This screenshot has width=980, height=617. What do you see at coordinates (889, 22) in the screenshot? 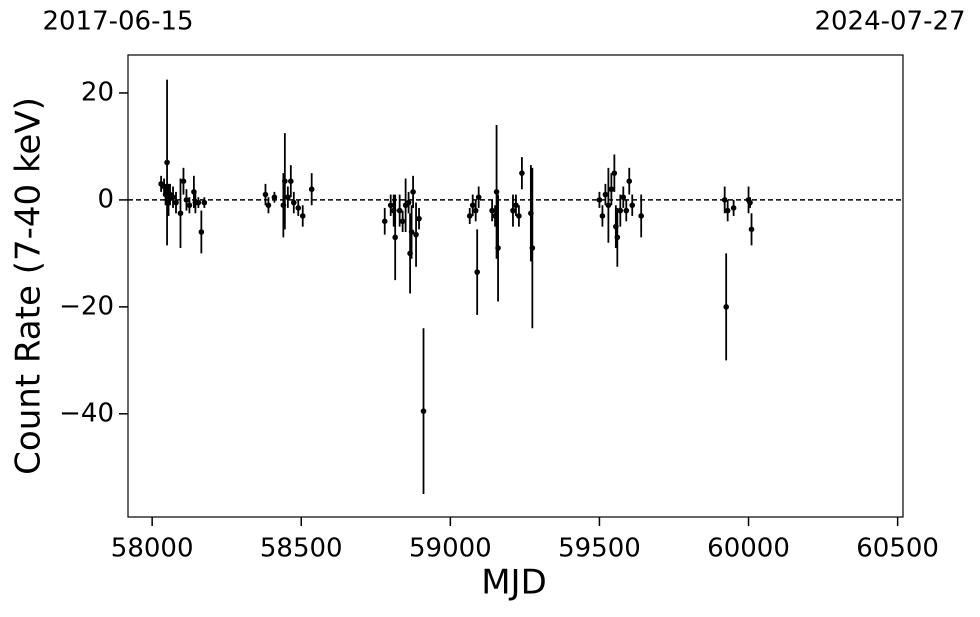
I see `end-date: 2024-07-27` at bounding box center [889, 22].